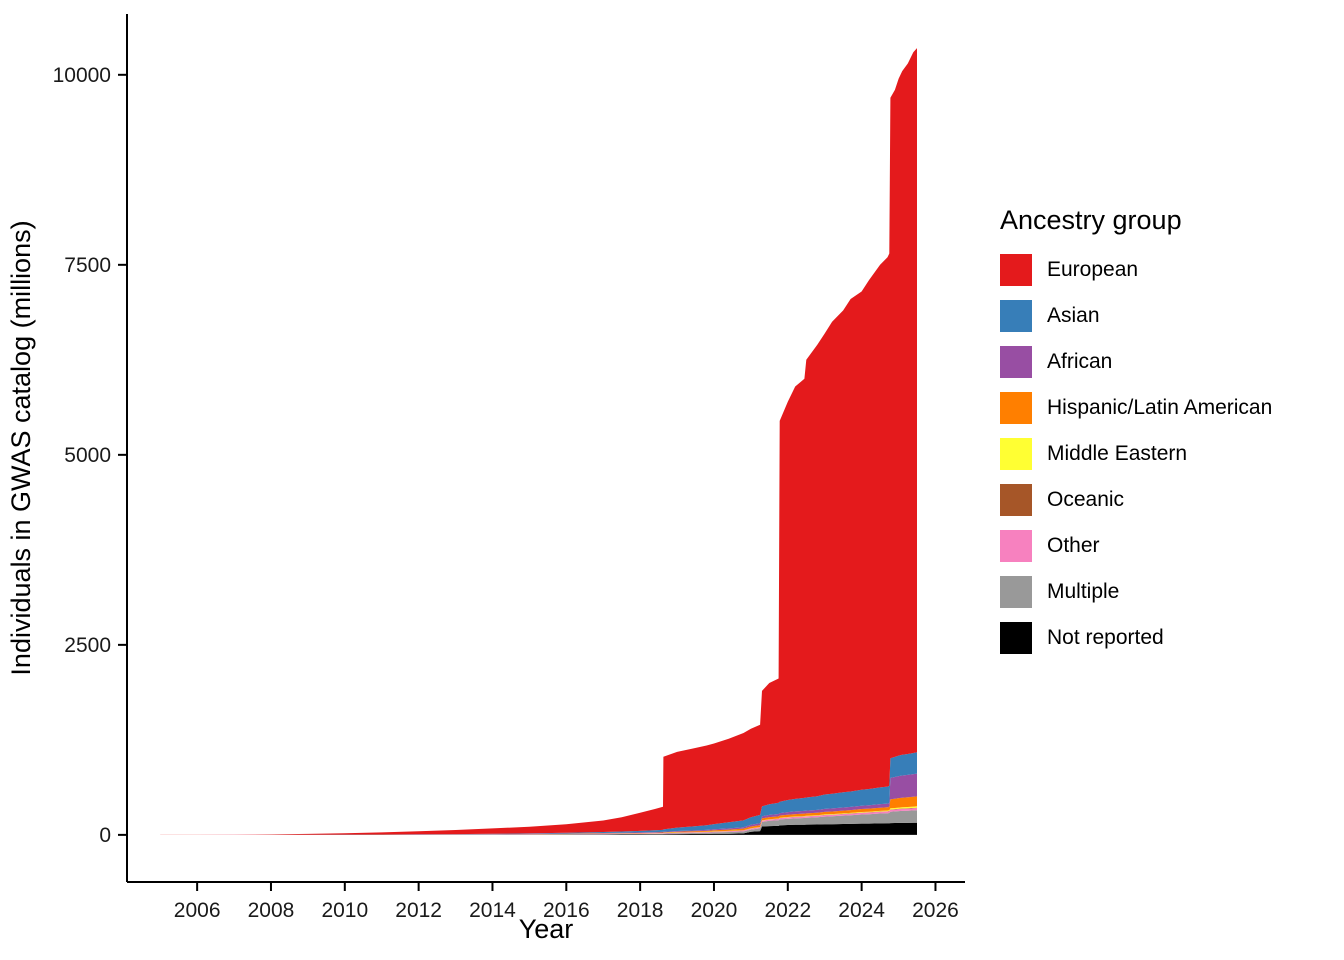 This screenshot has width=1344, height=960. I want to click on area-multiple, so click(538, 822).